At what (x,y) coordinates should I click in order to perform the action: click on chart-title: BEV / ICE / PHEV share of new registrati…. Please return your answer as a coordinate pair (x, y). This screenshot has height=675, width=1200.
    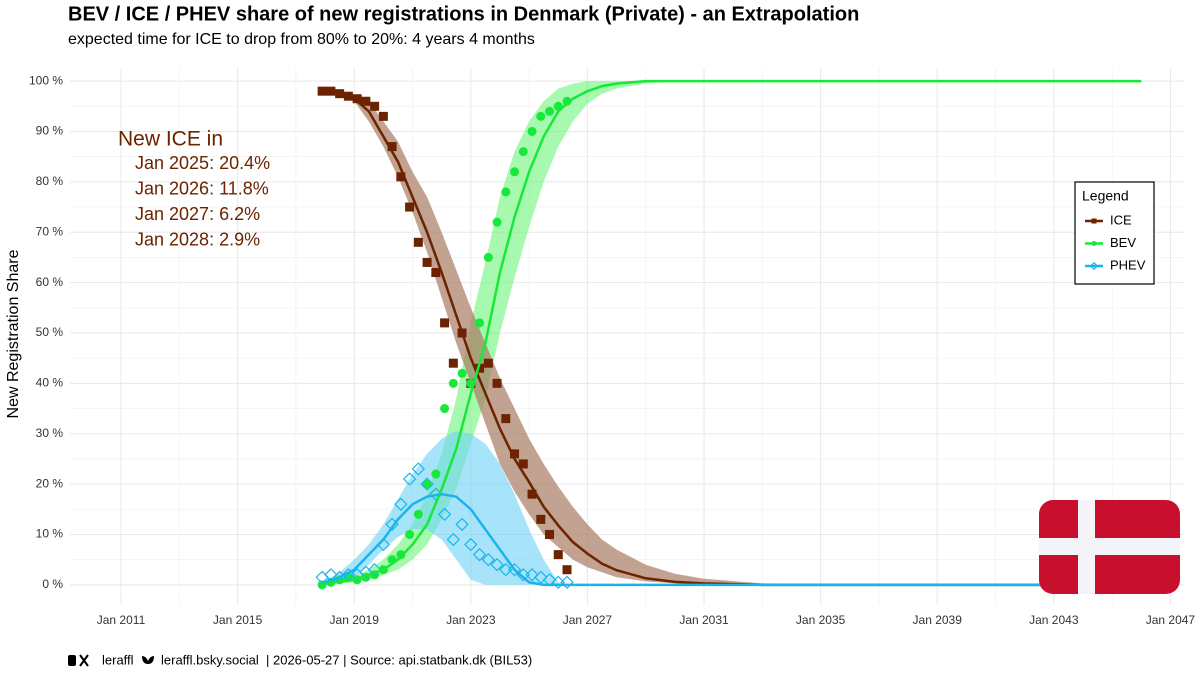
    Looking at the image, I should click on (463, 14).